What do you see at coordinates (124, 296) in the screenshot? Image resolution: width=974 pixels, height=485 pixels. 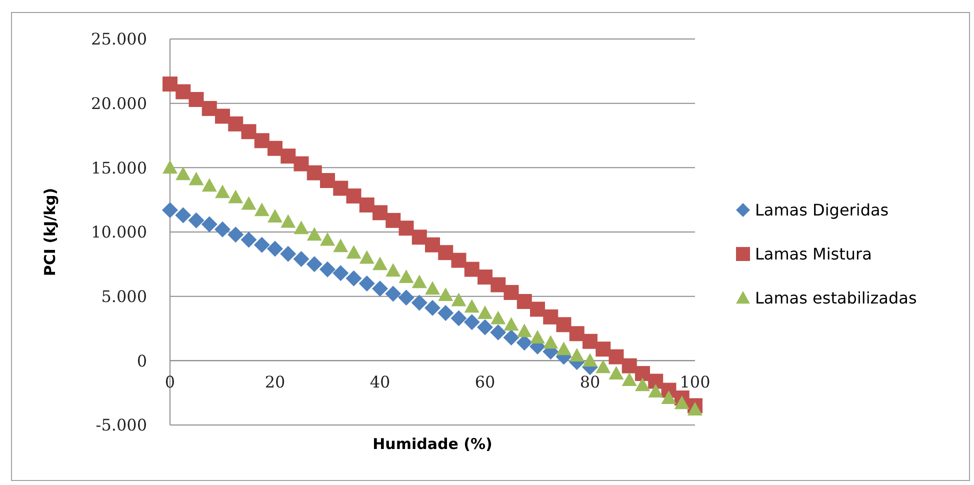 I see `y-tick-label: 5.000` at bounding box center [124, 296].